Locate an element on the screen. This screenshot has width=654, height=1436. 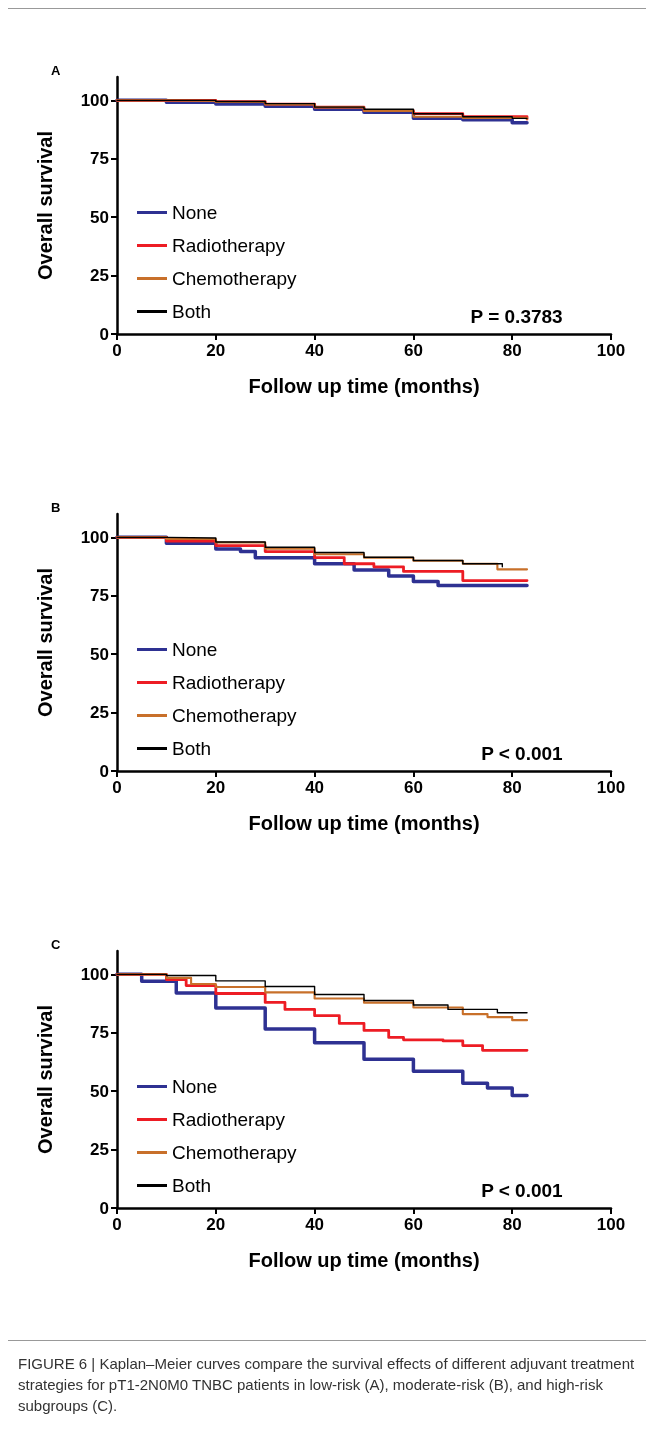
chart-title: C is located at coordinates (56, 944).